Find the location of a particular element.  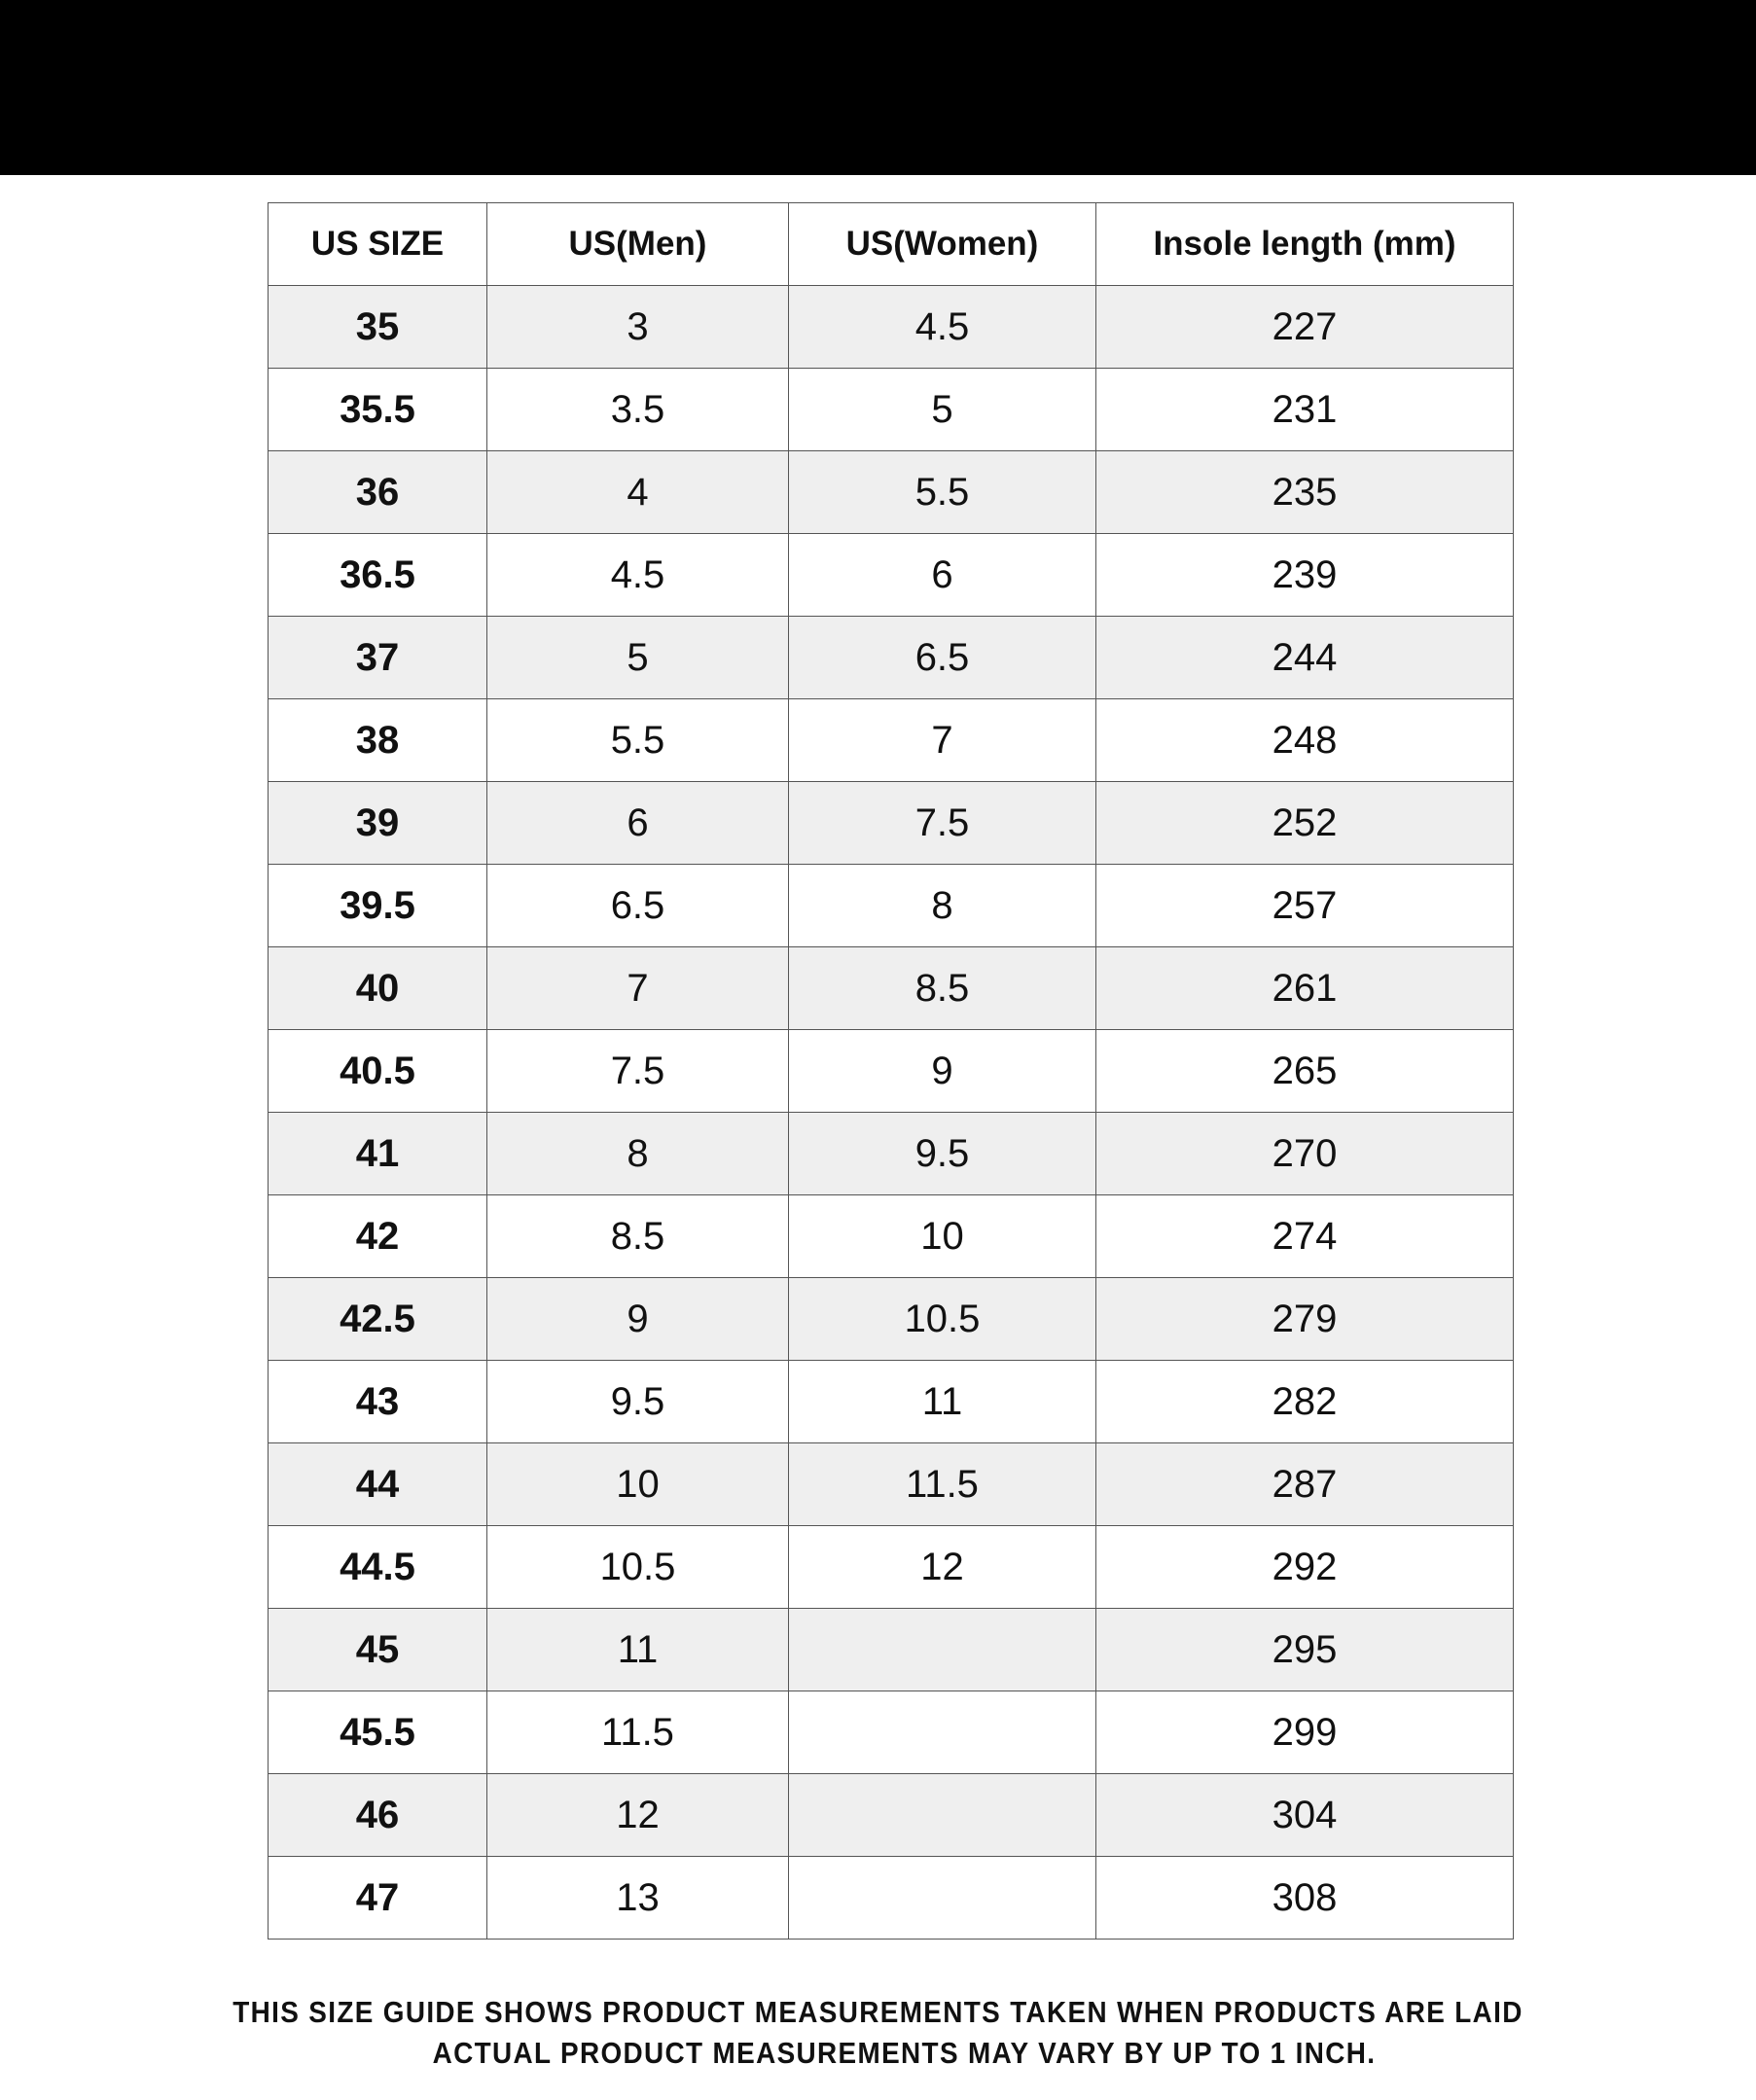

table-cell: 3 is located at coordinates (637, 327).